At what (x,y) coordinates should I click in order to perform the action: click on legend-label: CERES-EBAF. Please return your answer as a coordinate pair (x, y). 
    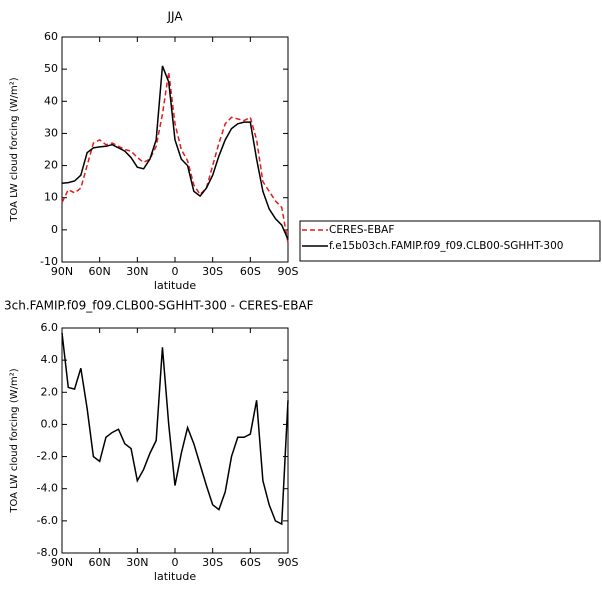
    Looking at the image, I should click on (361, 230).